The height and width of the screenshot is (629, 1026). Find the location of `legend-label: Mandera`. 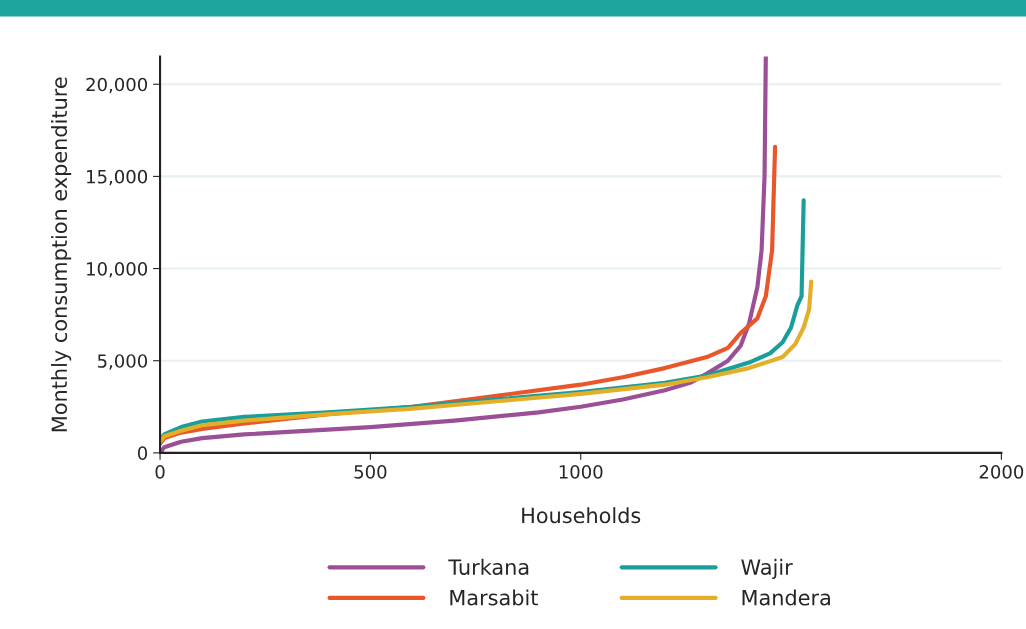

legend-label: Mandera is located at coordinates (786, 597).